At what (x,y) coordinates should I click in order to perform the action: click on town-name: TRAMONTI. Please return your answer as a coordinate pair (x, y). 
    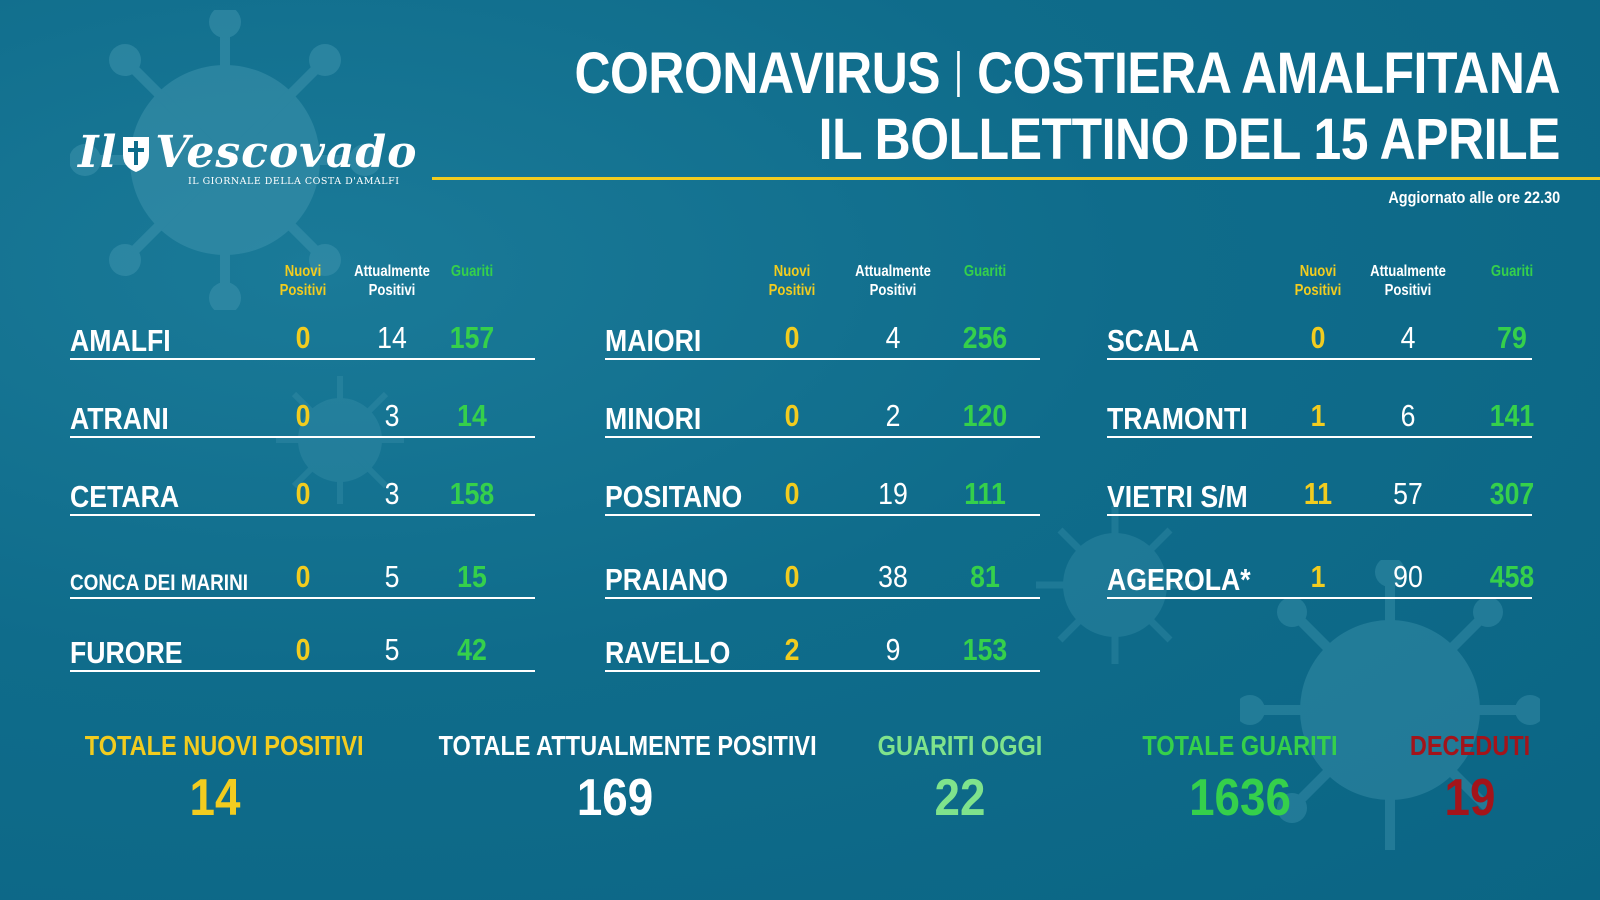
    Looking at the image, I should click on (1177, 418).